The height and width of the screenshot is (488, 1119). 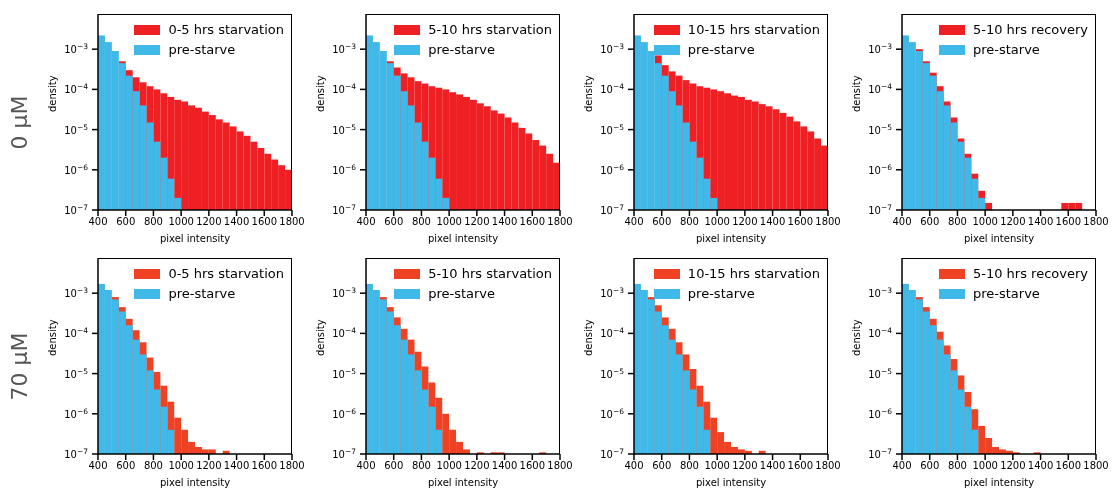 I want to click on text: 0 μM, so click(x=20, y=122).